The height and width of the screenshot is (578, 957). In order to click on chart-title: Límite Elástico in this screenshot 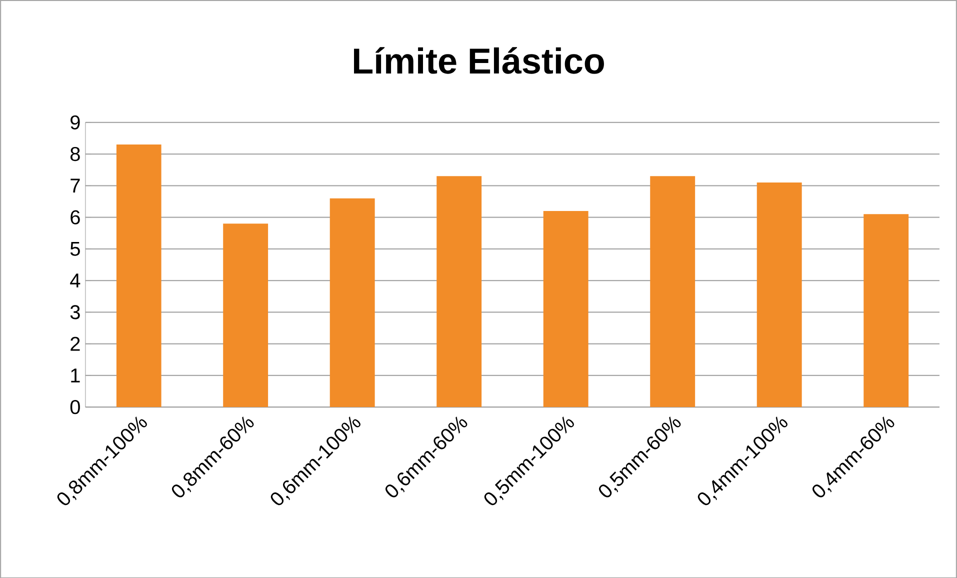, I will do `click(479, 60)`.